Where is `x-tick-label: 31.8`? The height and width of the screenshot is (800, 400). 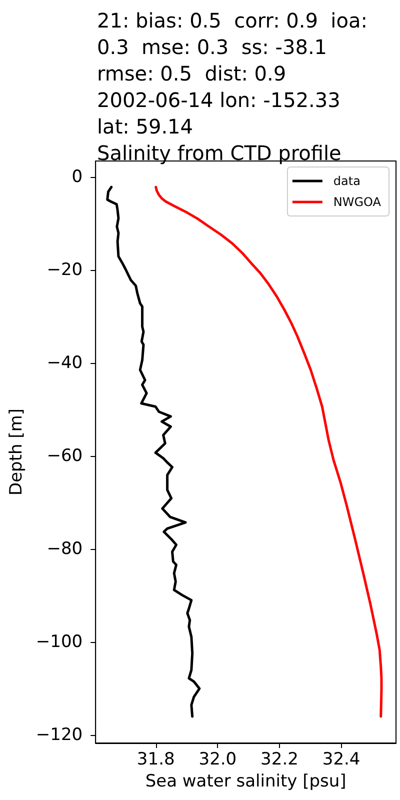 x-tick-label: 31.8 is located at coordinates (155, 760).